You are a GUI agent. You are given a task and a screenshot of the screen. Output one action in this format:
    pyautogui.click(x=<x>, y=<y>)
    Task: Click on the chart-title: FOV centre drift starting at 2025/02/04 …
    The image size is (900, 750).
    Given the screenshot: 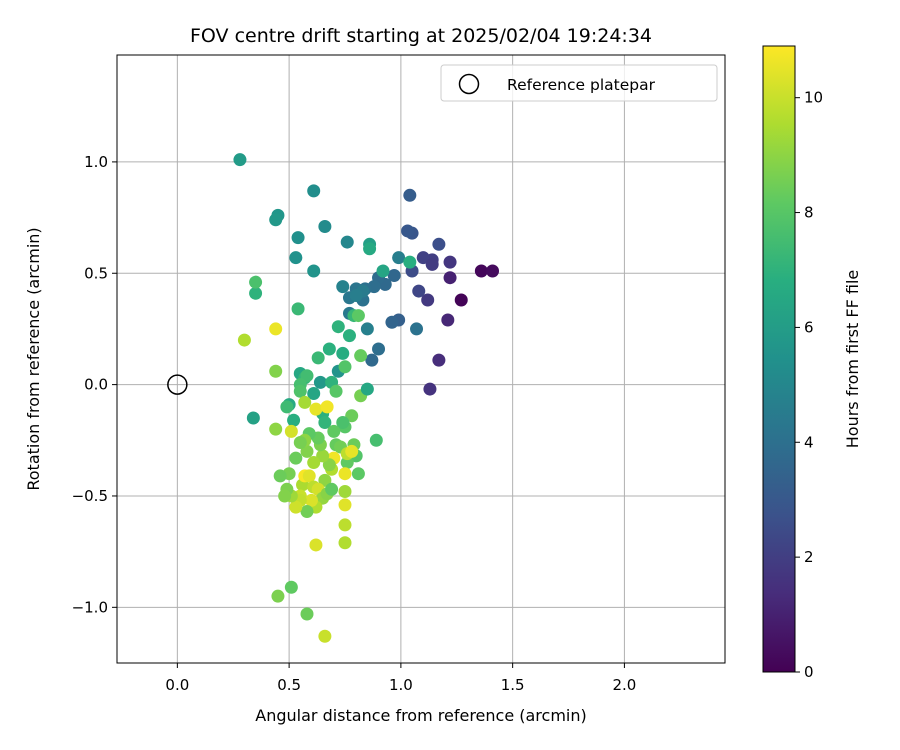 What is the action you would take?
    pyautogui.click(x=421, y=36)
    